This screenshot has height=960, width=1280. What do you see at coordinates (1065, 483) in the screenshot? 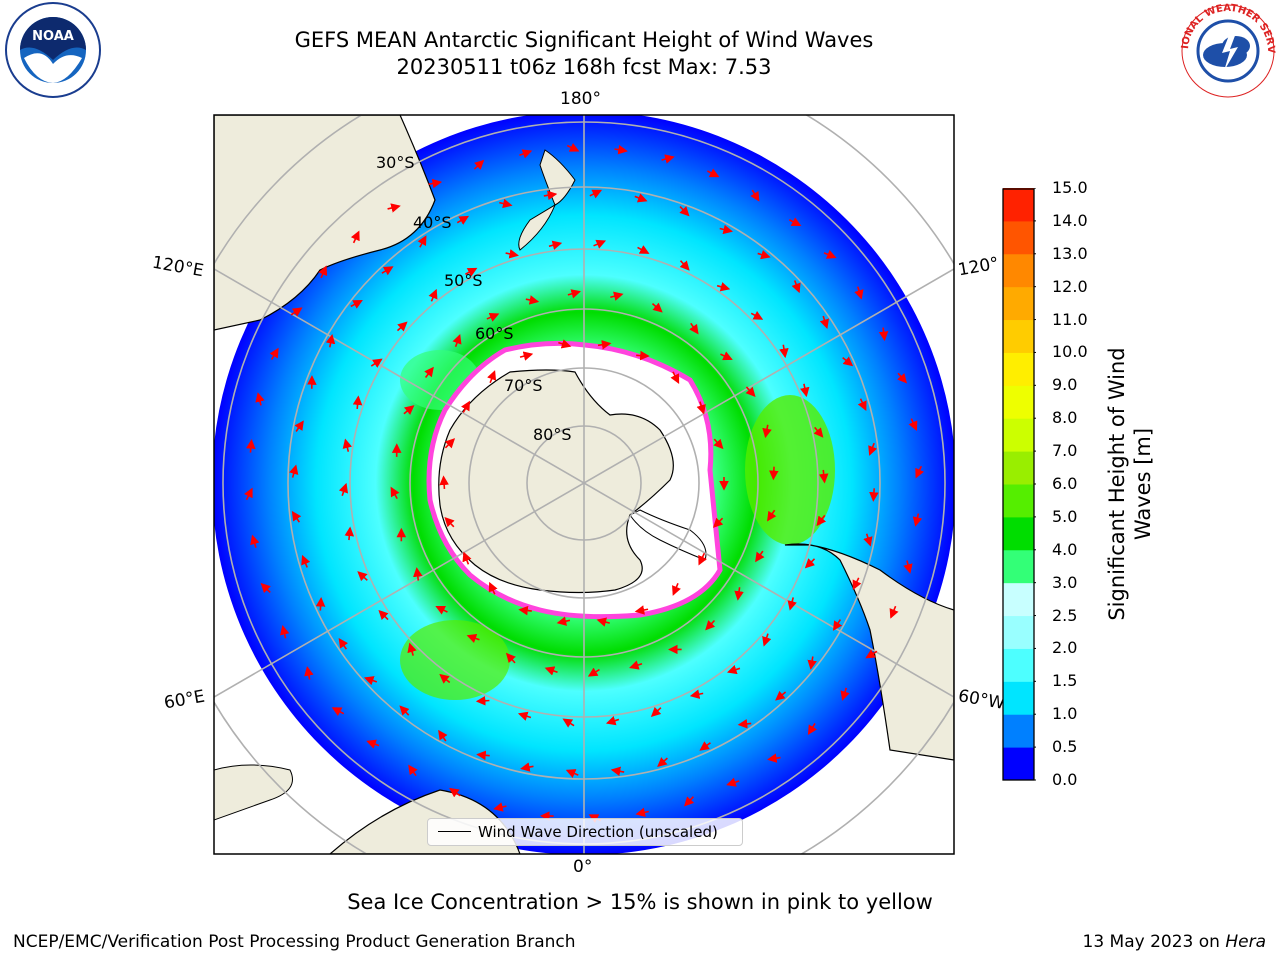
I see `colorbar-tick-label: 6.0` at bounding box center [1065, 483].